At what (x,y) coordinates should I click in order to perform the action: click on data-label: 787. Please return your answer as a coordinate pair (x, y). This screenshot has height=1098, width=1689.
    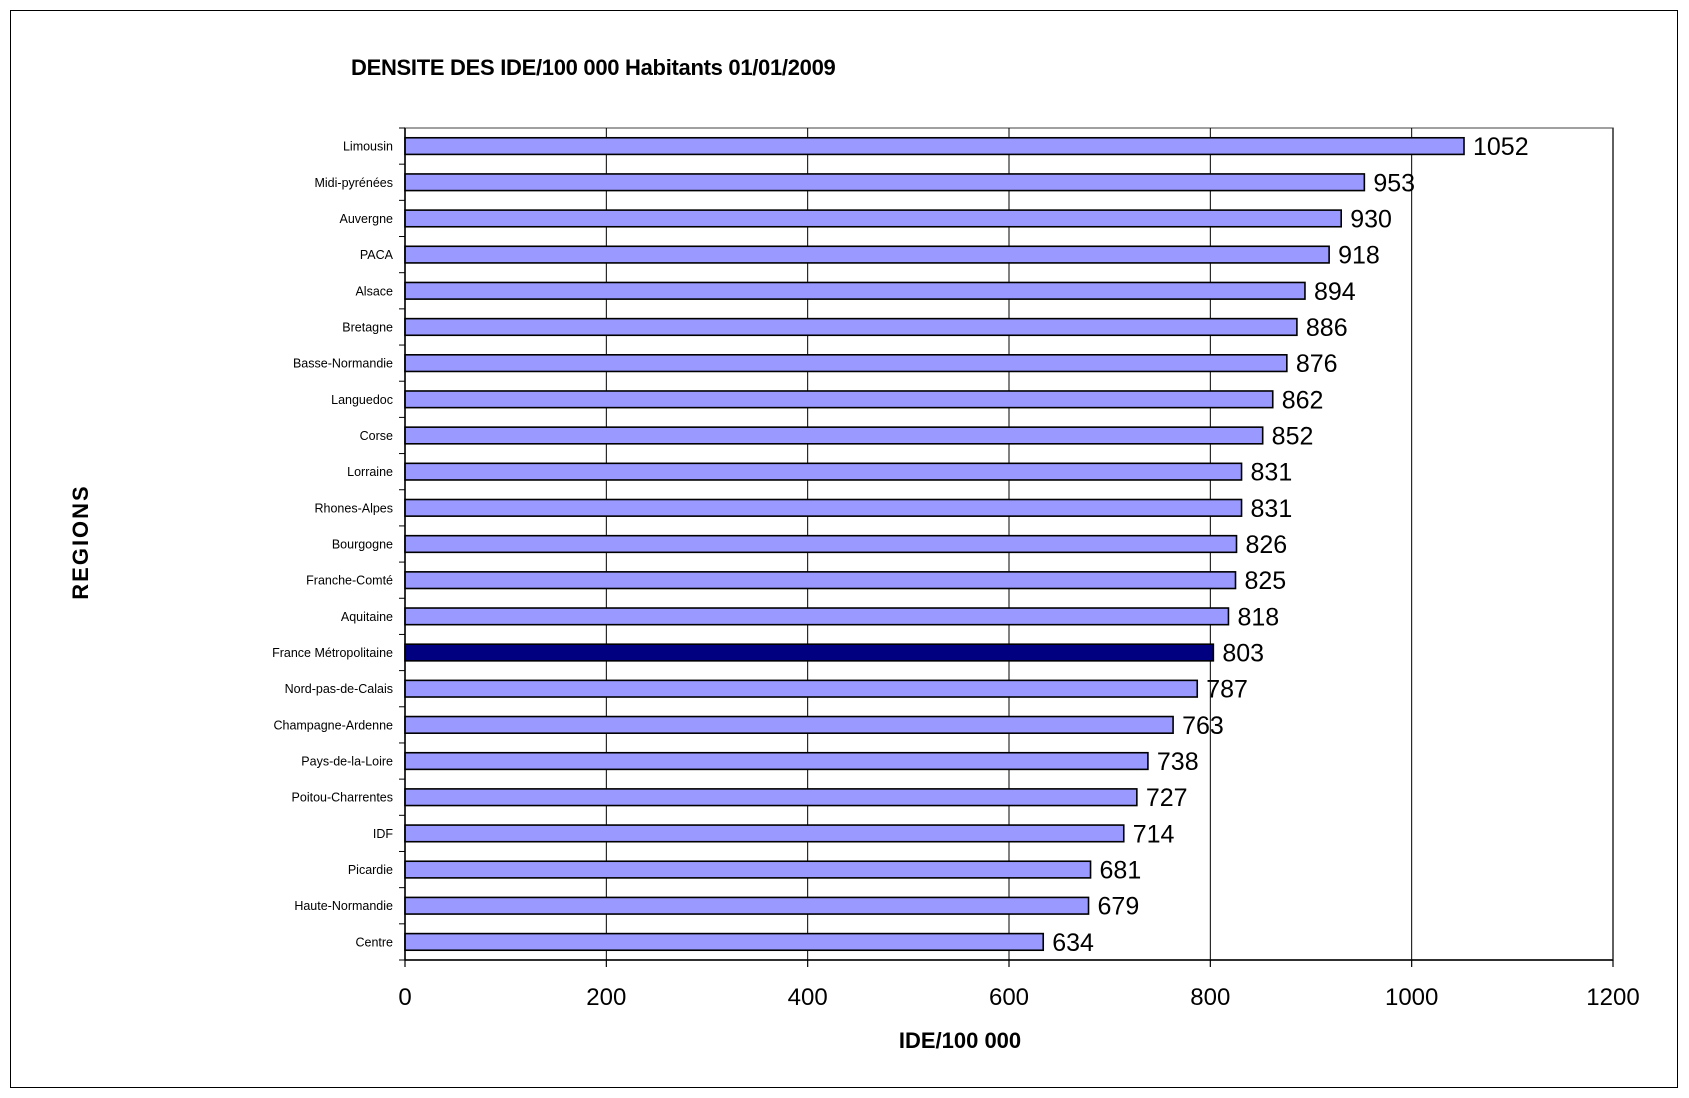
    Looking at the image, I should click on (1227, 690).